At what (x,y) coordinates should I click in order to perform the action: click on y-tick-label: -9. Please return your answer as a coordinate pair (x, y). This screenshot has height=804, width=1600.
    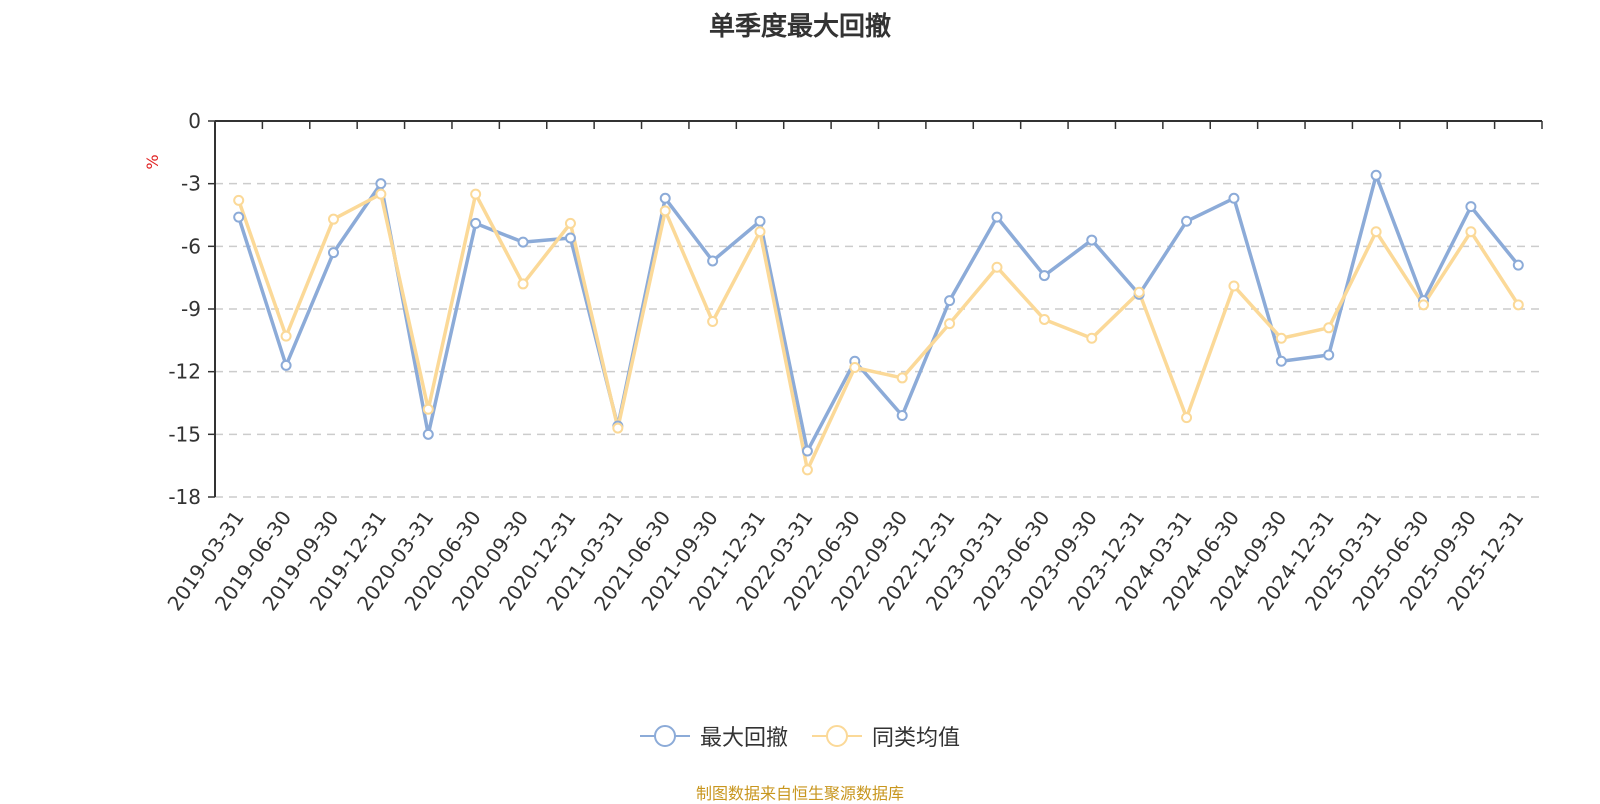
    Looking at the image, I should click on (191, 309).